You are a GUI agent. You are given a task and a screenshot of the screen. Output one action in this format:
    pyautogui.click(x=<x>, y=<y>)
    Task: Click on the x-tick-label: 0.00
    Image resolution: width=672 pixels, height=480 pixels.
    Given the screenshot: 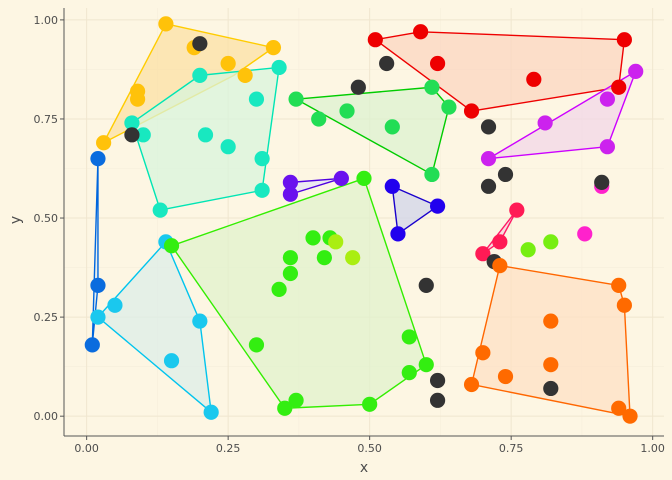 What is the action you would take?
    pyautogui.click(x=86, y=448)
    